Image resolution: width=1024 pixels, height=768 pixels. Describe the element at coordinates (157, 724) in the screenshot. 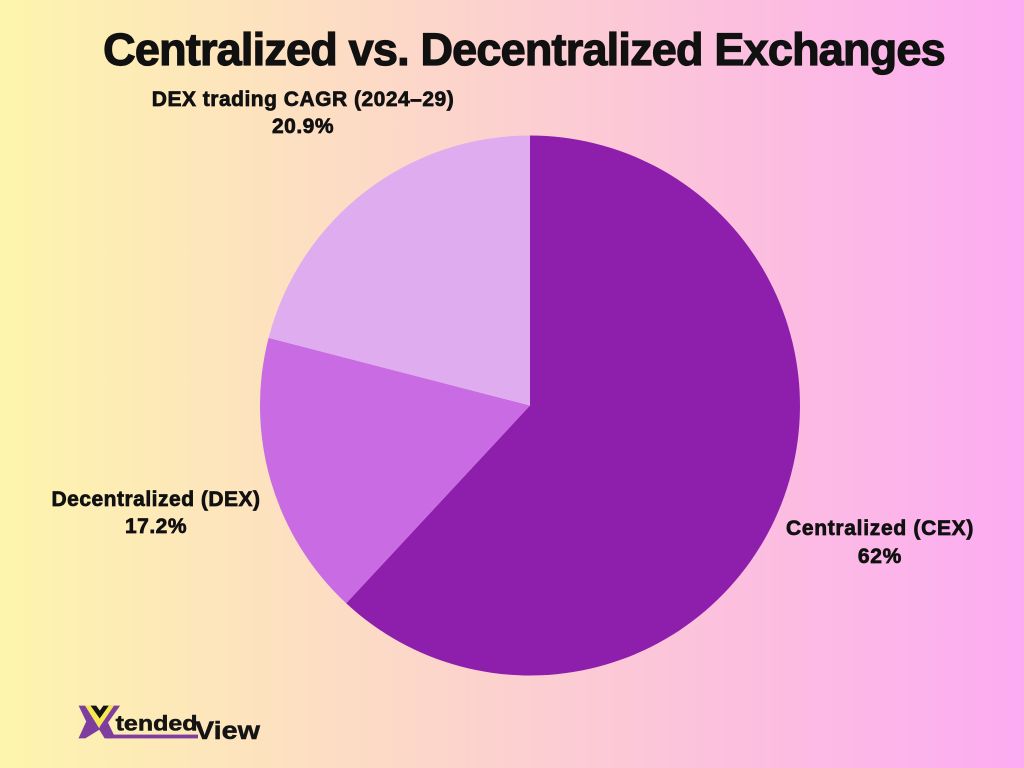

I see `svg-text: tended` at that location.